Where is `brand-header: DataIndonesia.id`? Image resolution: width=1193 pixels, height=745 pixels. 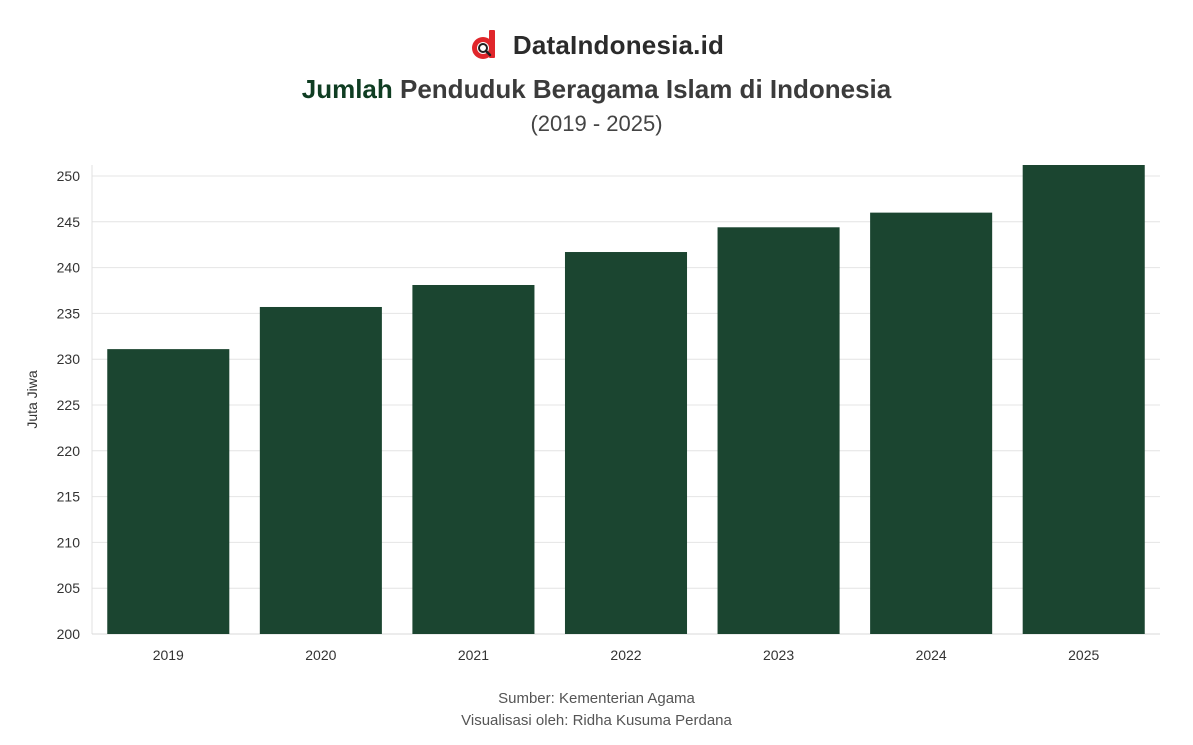
brand-header: DataIndonesia.id is located at coordinates (596, 45).